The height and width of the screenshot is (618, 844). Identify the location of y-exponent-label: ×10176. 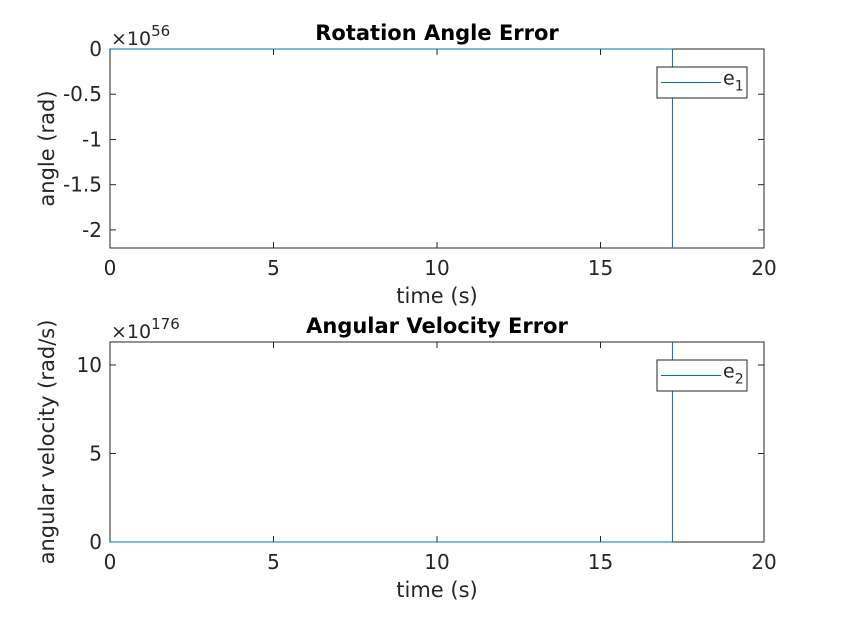
(145, 329).